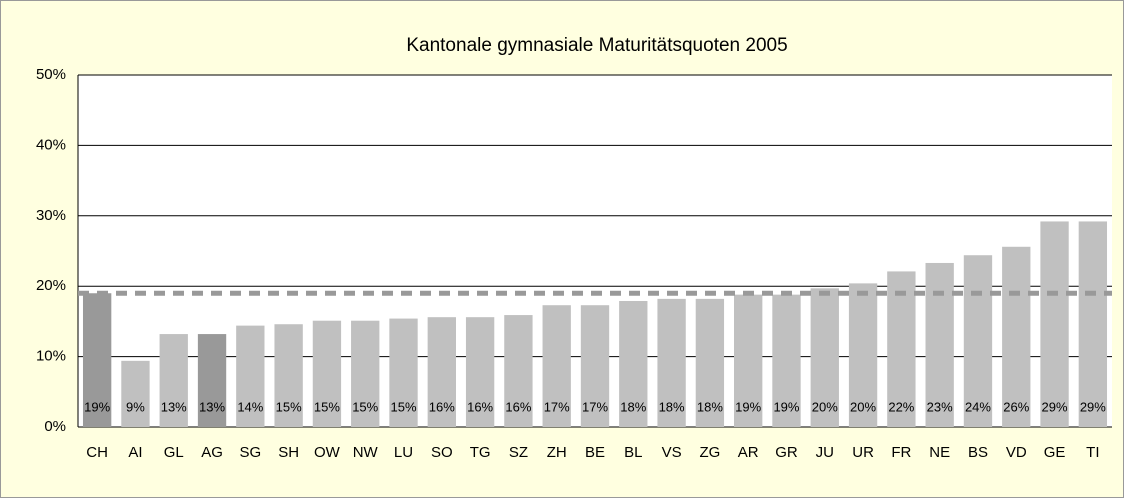 Image resolution: width=1125 pixels, height=504 pixels. I want to click on y-tick-label: 40%, so click(51, 144).